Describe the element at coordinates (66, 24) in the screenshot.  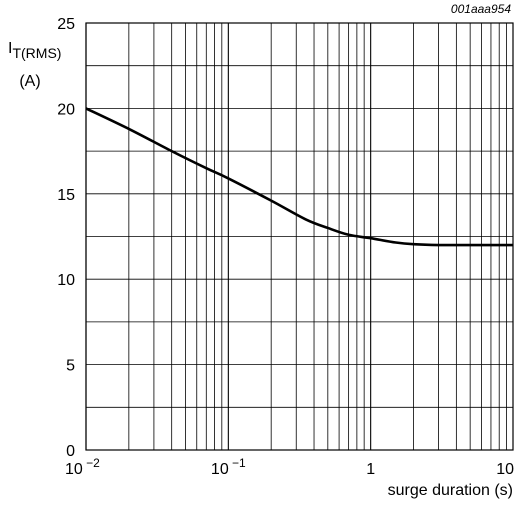
I see `y-tick-label: 25` at that location.